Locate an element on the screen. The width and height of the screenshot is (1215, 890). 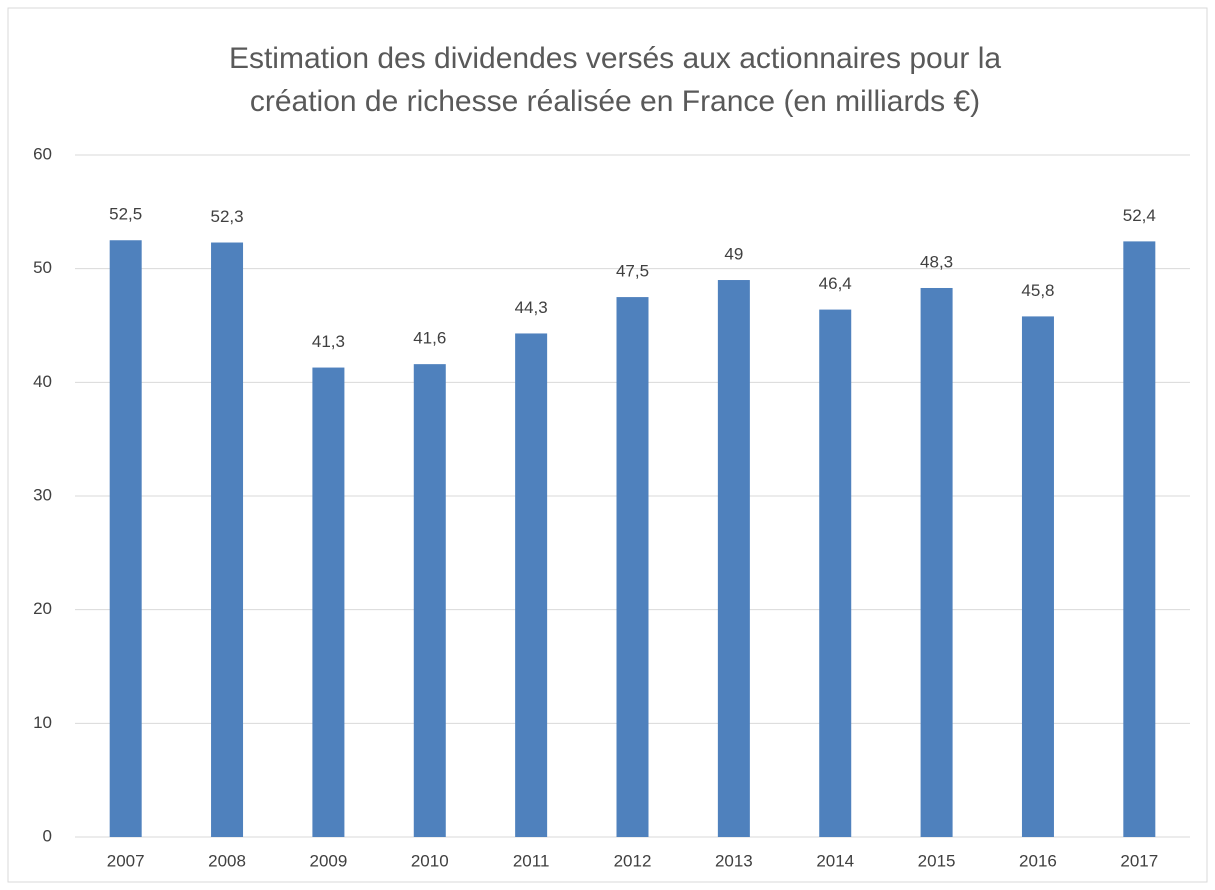
y-tick-label: 40 is located at coordinates (42, 381).